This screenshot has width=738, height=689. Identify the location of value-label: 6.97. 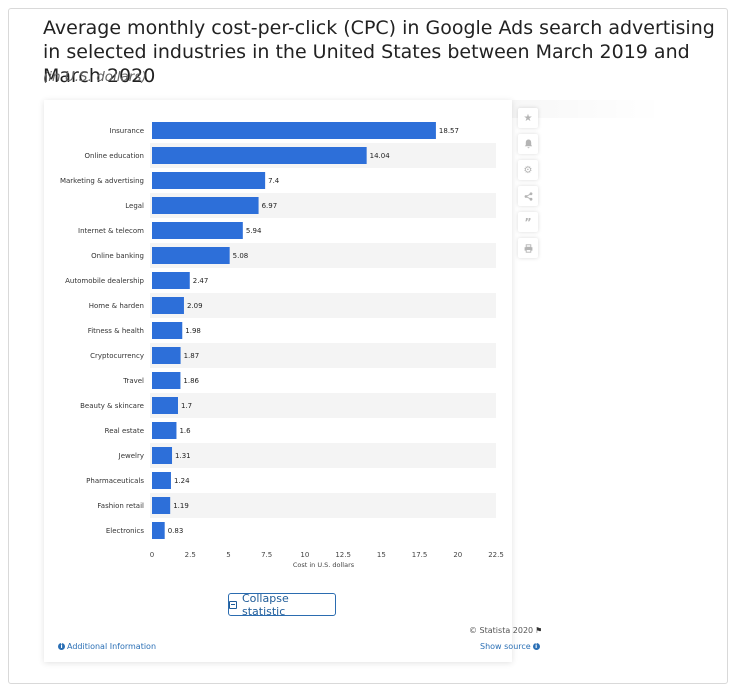
(270, 206).